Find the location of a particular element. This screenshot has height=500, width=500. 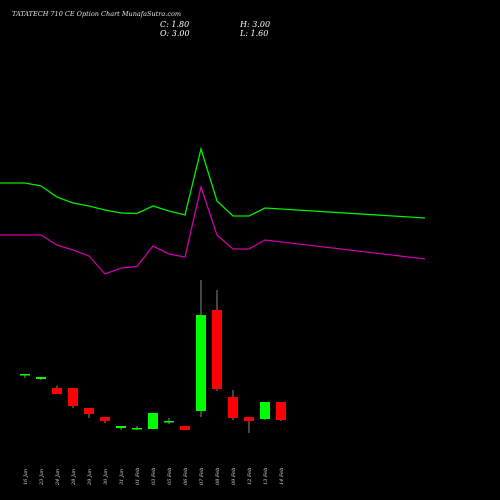

x-tick-label: 12 Feb is located at coordinates (250, 476).